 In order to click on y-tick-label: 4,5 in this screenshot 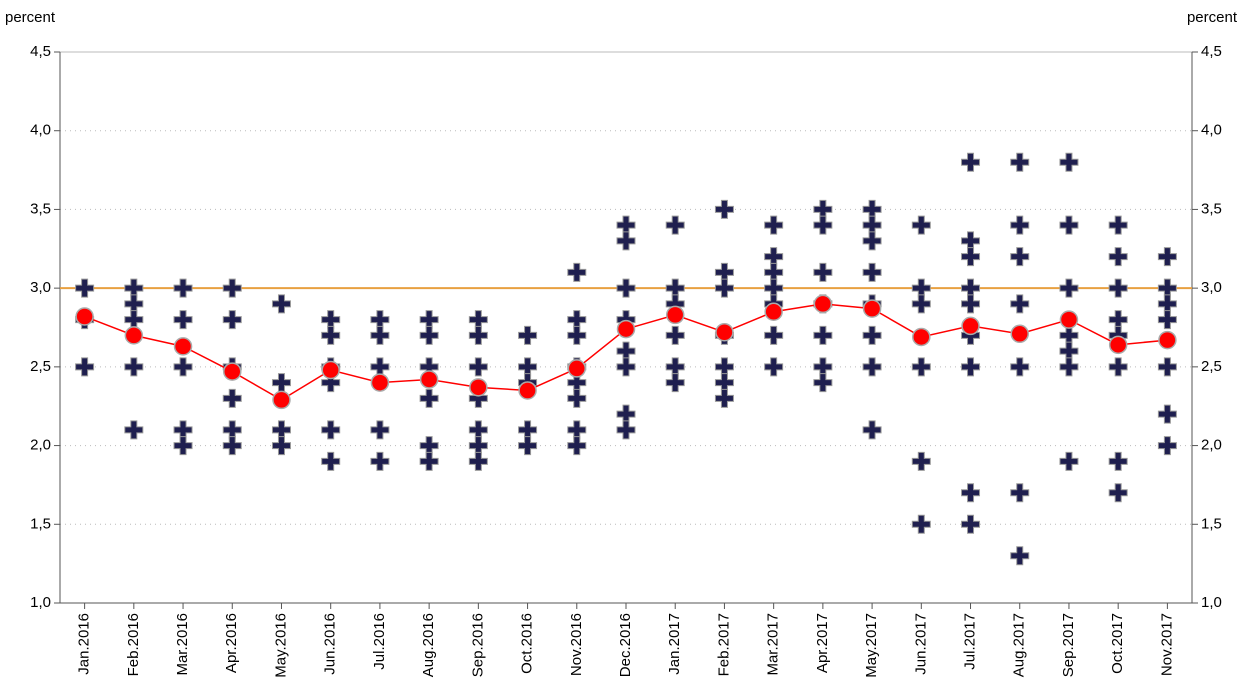, I will do `click(40, 51)`.